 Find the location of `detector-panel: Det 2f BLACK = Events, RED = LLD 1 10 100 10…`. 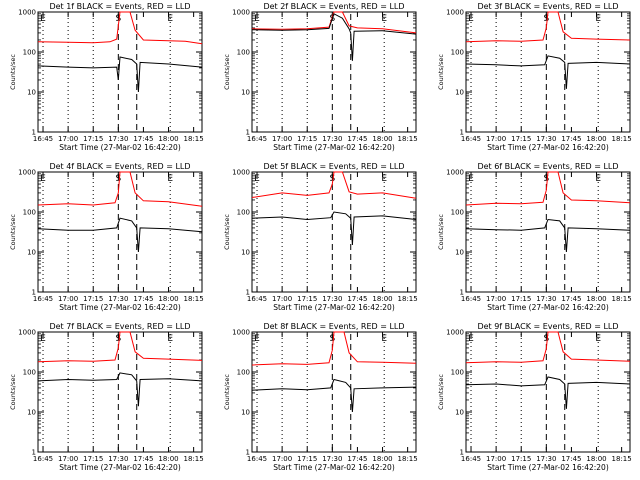

detector-panel: Det 2f BLACK = Events, RED = LLD 1 10 100 10… is located at coordinates (320, 77).